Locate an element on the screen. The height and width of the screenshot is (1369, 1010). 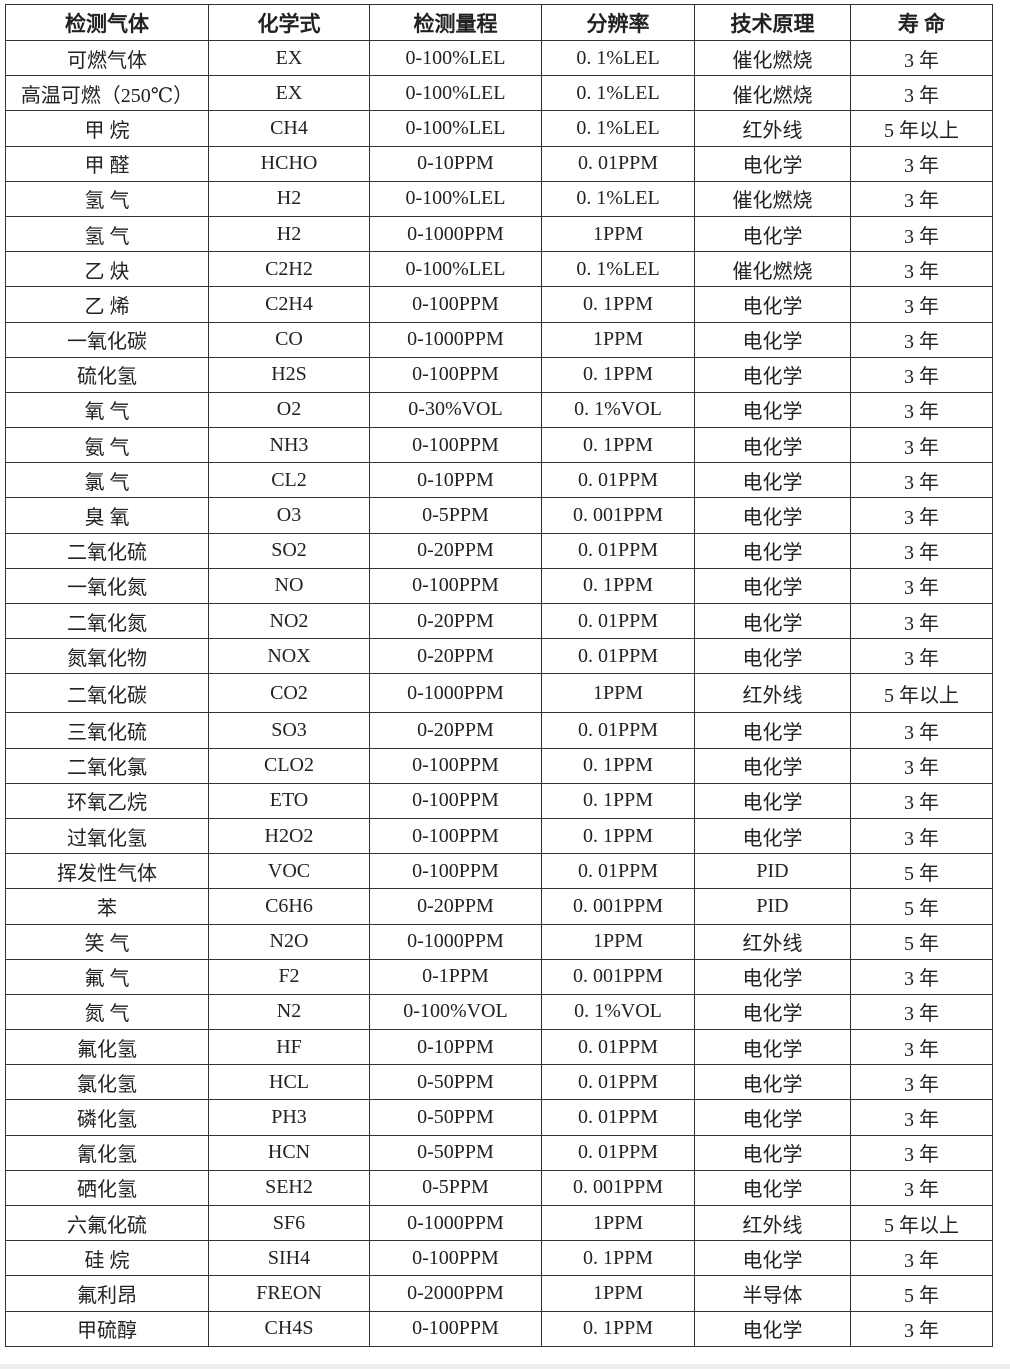
cell-range: 0-100%LEL is located at coordinates (455, 269).